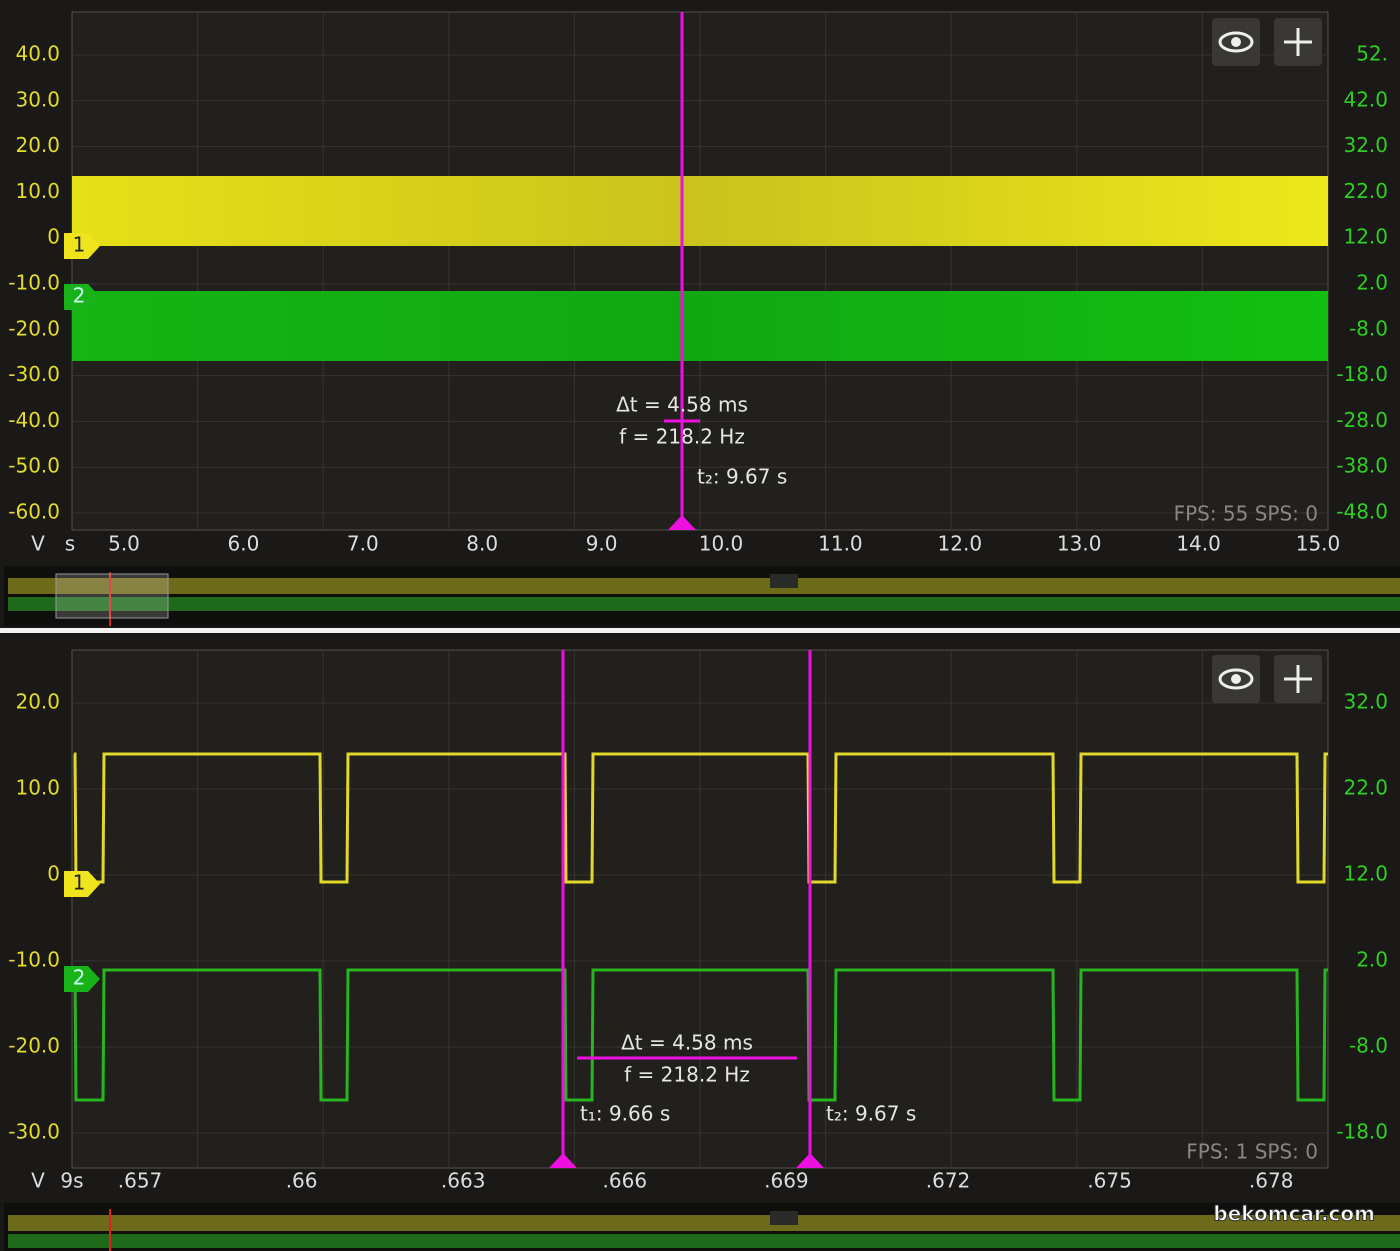 The image size is (1400, 1251). Describe the element at coordinates (702, 596) in the screenshot. I see `overview-strip` at that location.